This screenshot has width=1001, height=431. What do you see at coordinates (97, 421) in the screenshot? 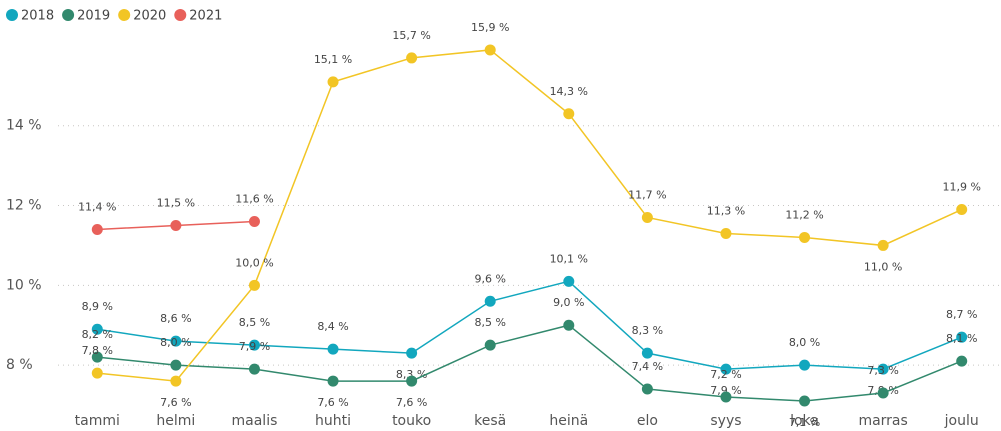
I see `x-tick-label: tammi` at bounding box center [97, 421].